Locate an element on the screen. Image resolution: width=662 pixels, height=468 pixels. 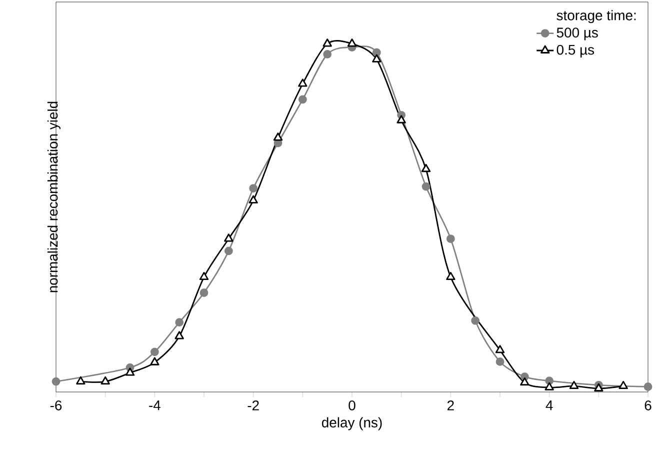
x-axis-title: delay (ns) is located at coordinates (352, 423).